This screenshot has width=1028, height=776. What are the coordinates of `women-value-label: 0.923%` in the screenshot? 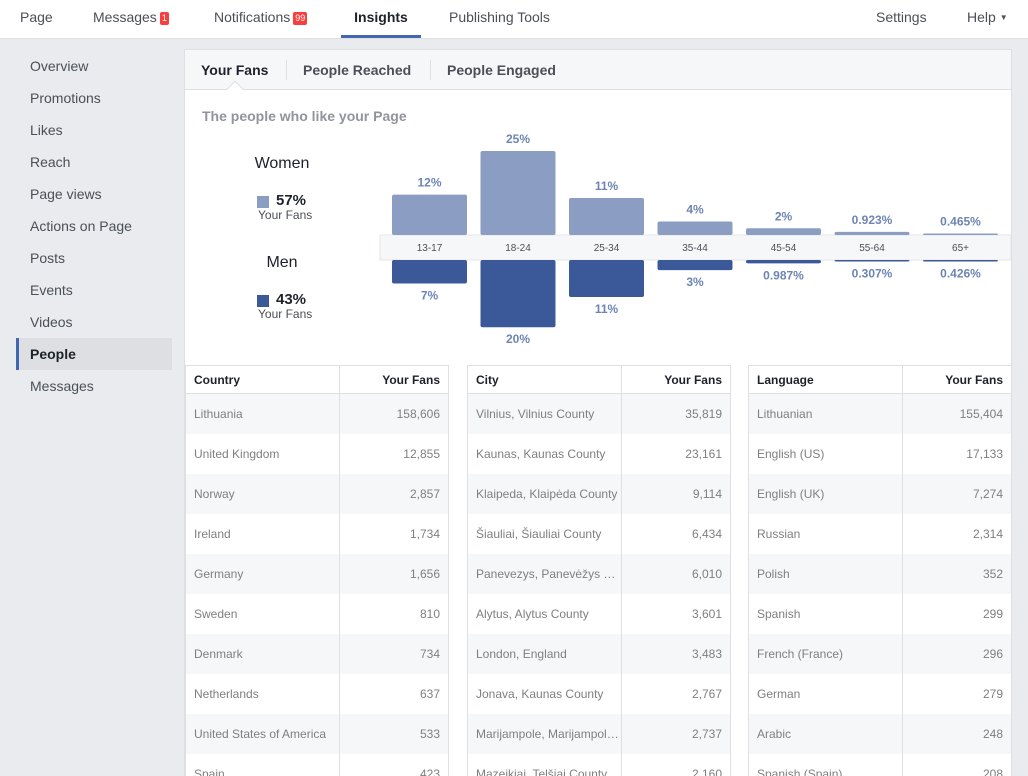 It's located at (872, 220).